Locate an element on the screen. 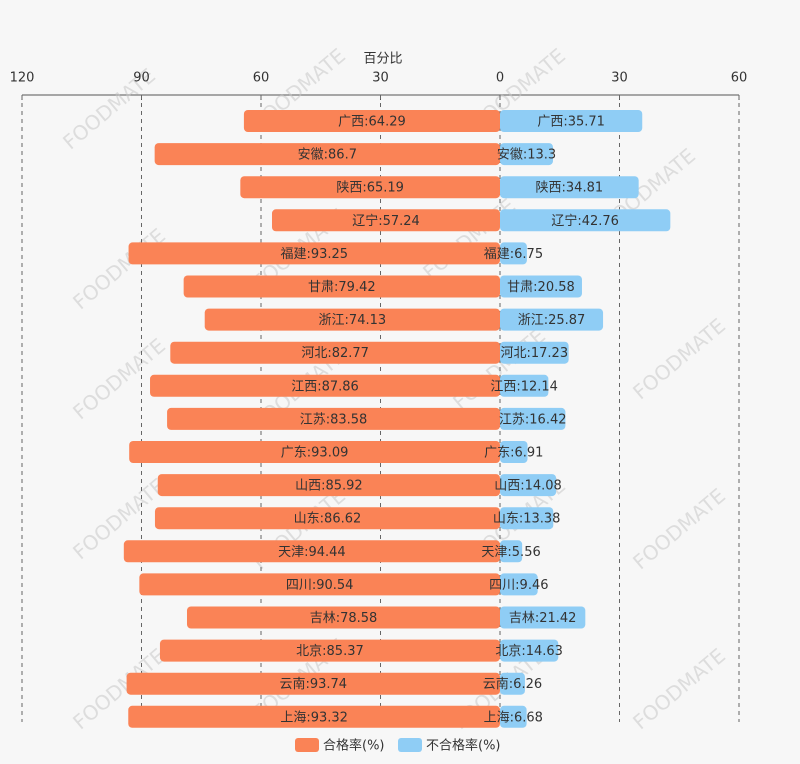 This screenshot has width=800, height=764. data-label: 河北:17.23 is located at coordinates (535, 353).